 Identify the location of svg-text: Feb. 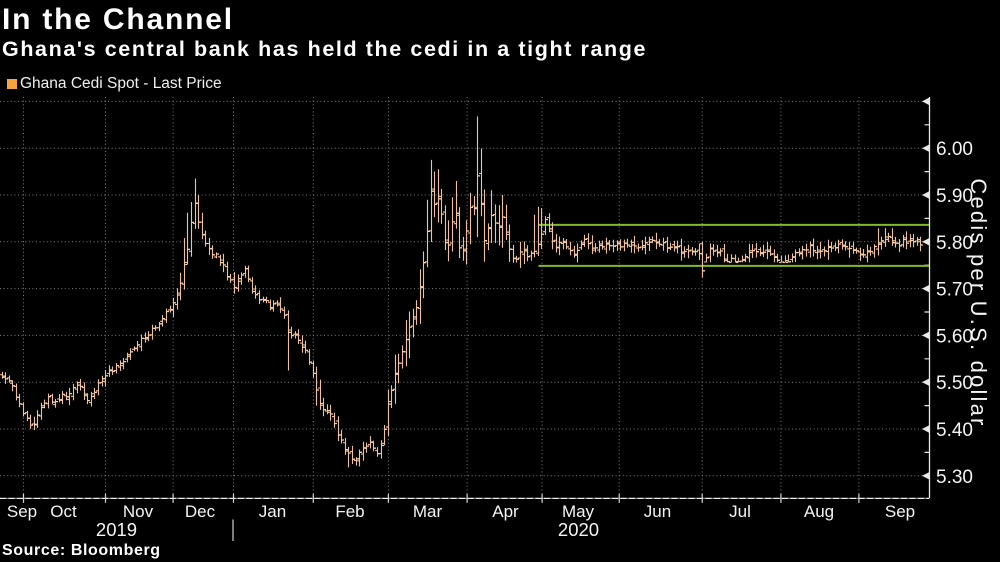
(349, 511).